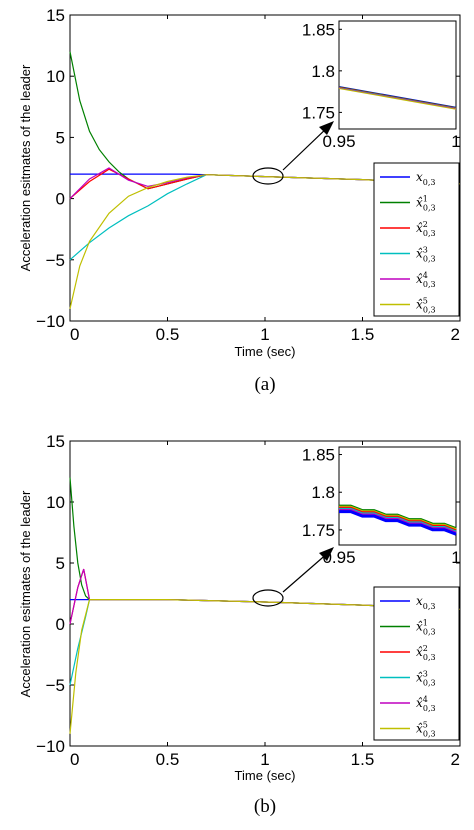  What do you see at coordinates (264, 384) in the screenshot?
I see `panel-caption: (a)` at bounding box center [264, 384].